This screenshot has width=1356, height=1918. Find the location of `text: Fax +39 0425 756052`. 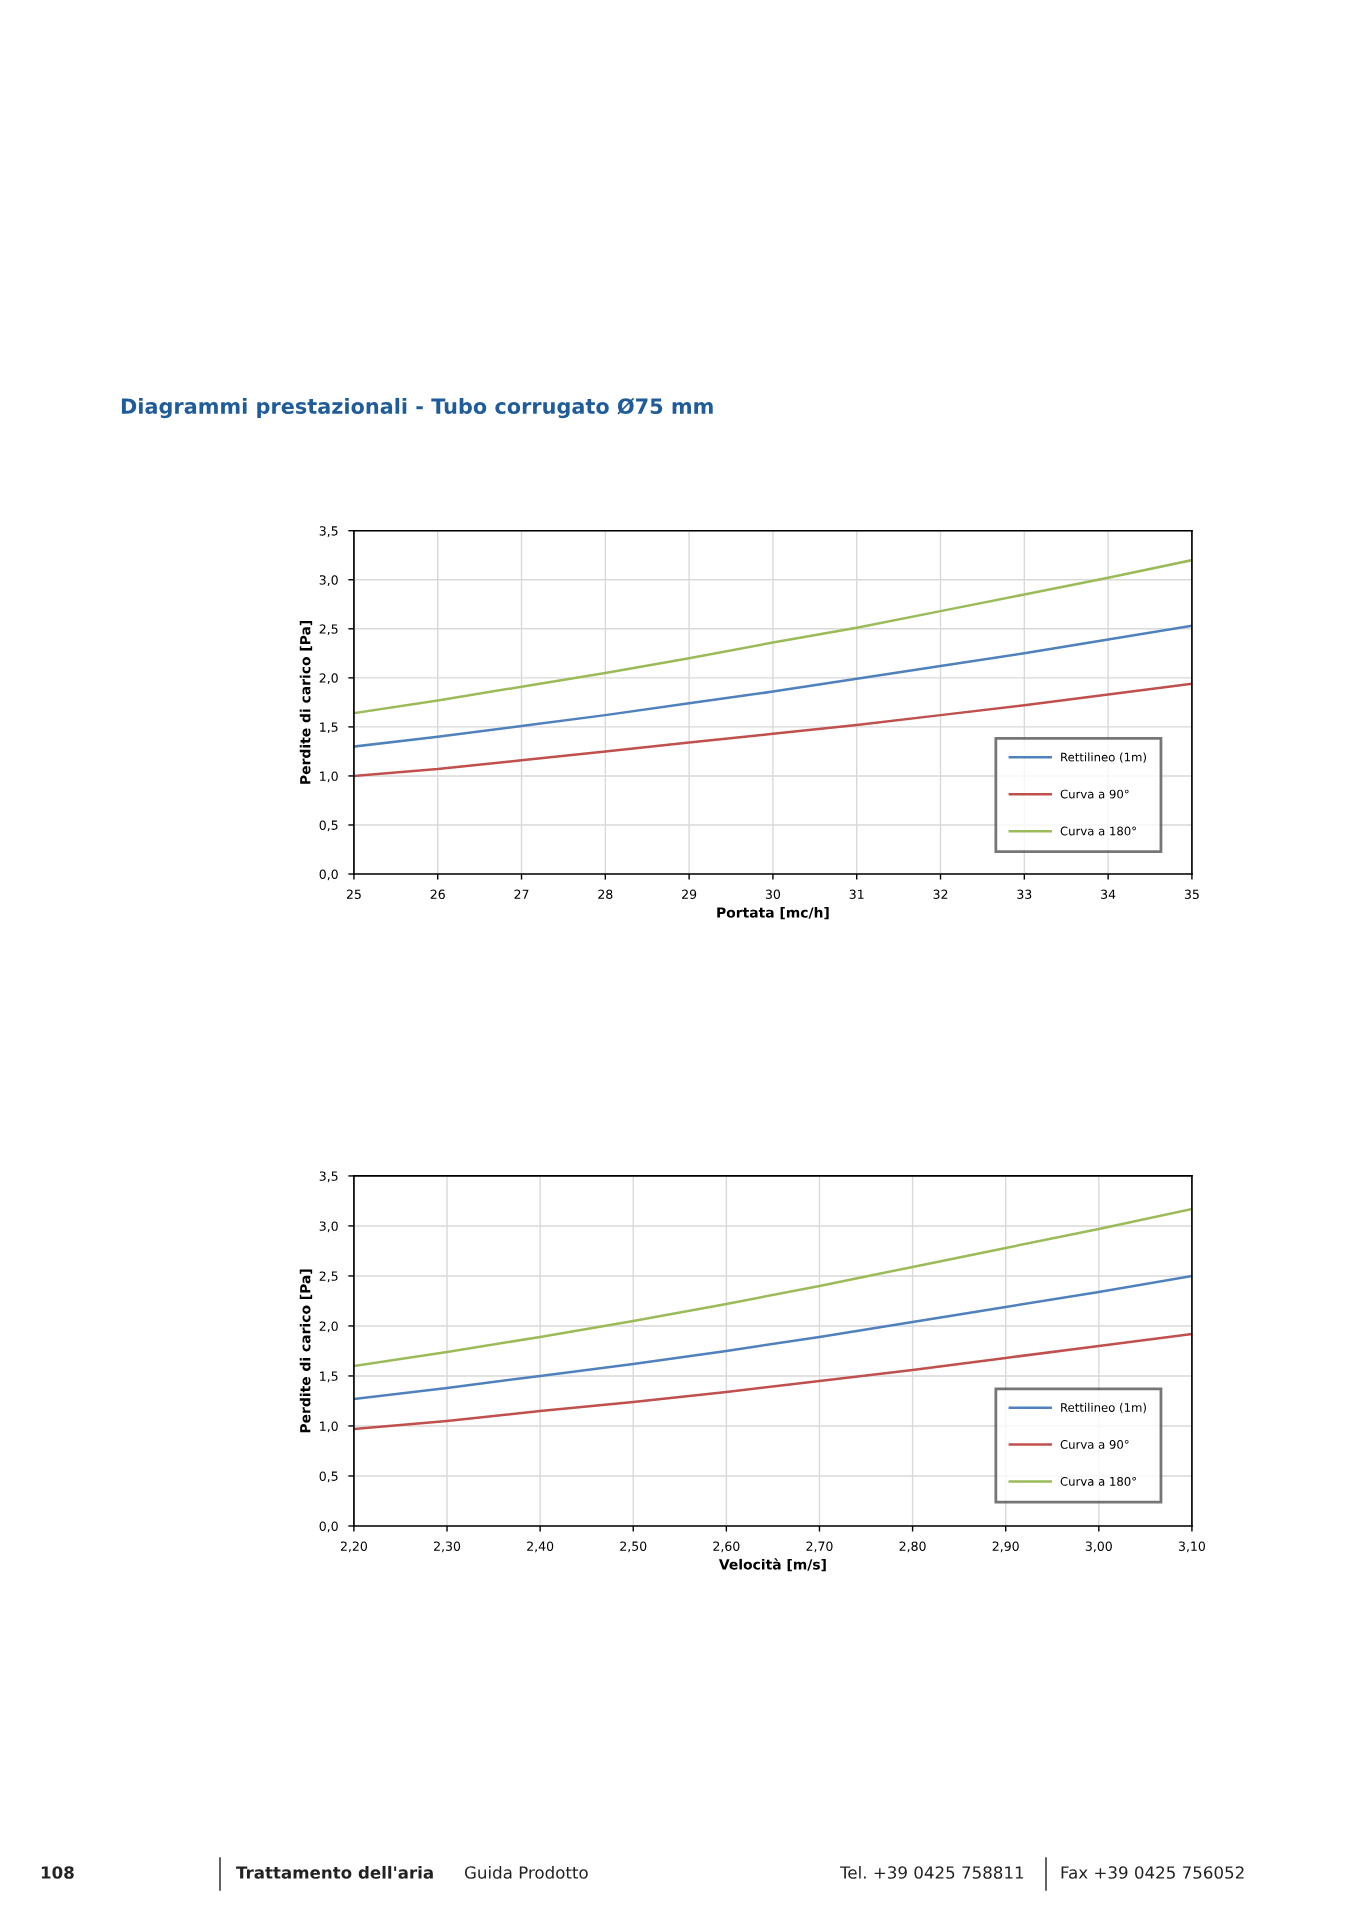

text: Fax +39 0425 756052 is located at coordinates (1152, 1872).